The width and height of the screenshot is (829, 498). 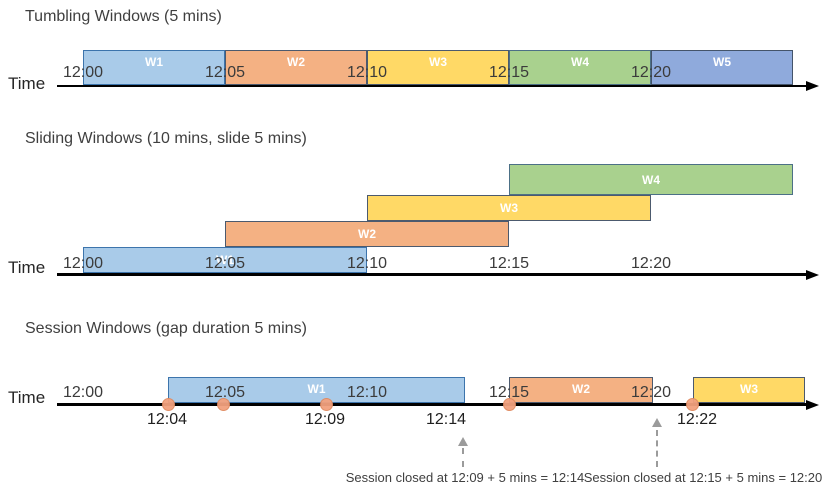 What do you see at coordinates (166, 328) in the screenshot?
I see `session-section-title: Session Windows (gap duration 5 mins)` at bounding box center [166, 328].